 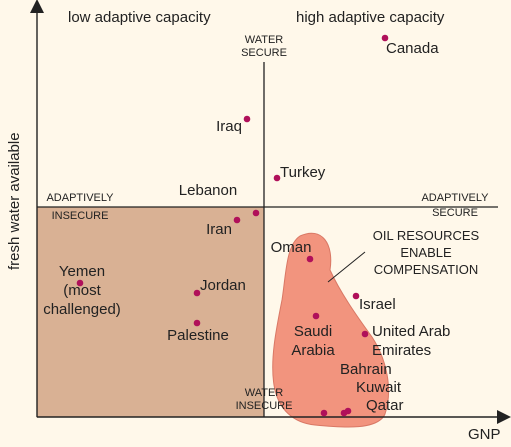 I want to click on country-israel: Israel, so click(x=374, y=302).